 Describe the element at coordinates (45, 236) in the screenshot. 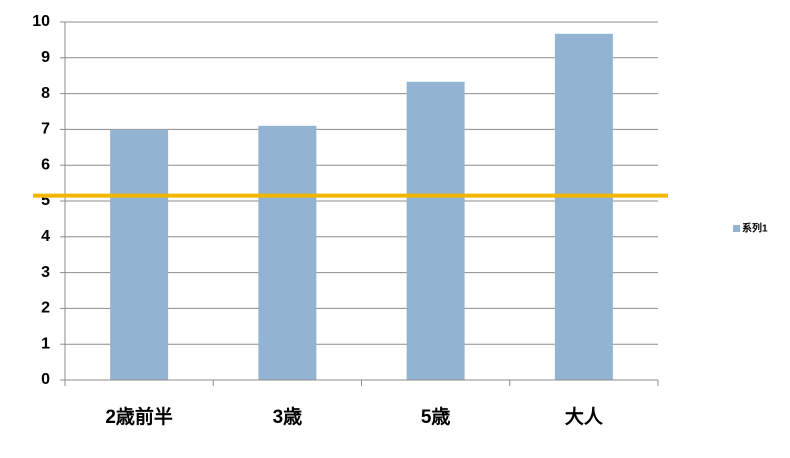

I see `y-tick-label: 4` at that location.